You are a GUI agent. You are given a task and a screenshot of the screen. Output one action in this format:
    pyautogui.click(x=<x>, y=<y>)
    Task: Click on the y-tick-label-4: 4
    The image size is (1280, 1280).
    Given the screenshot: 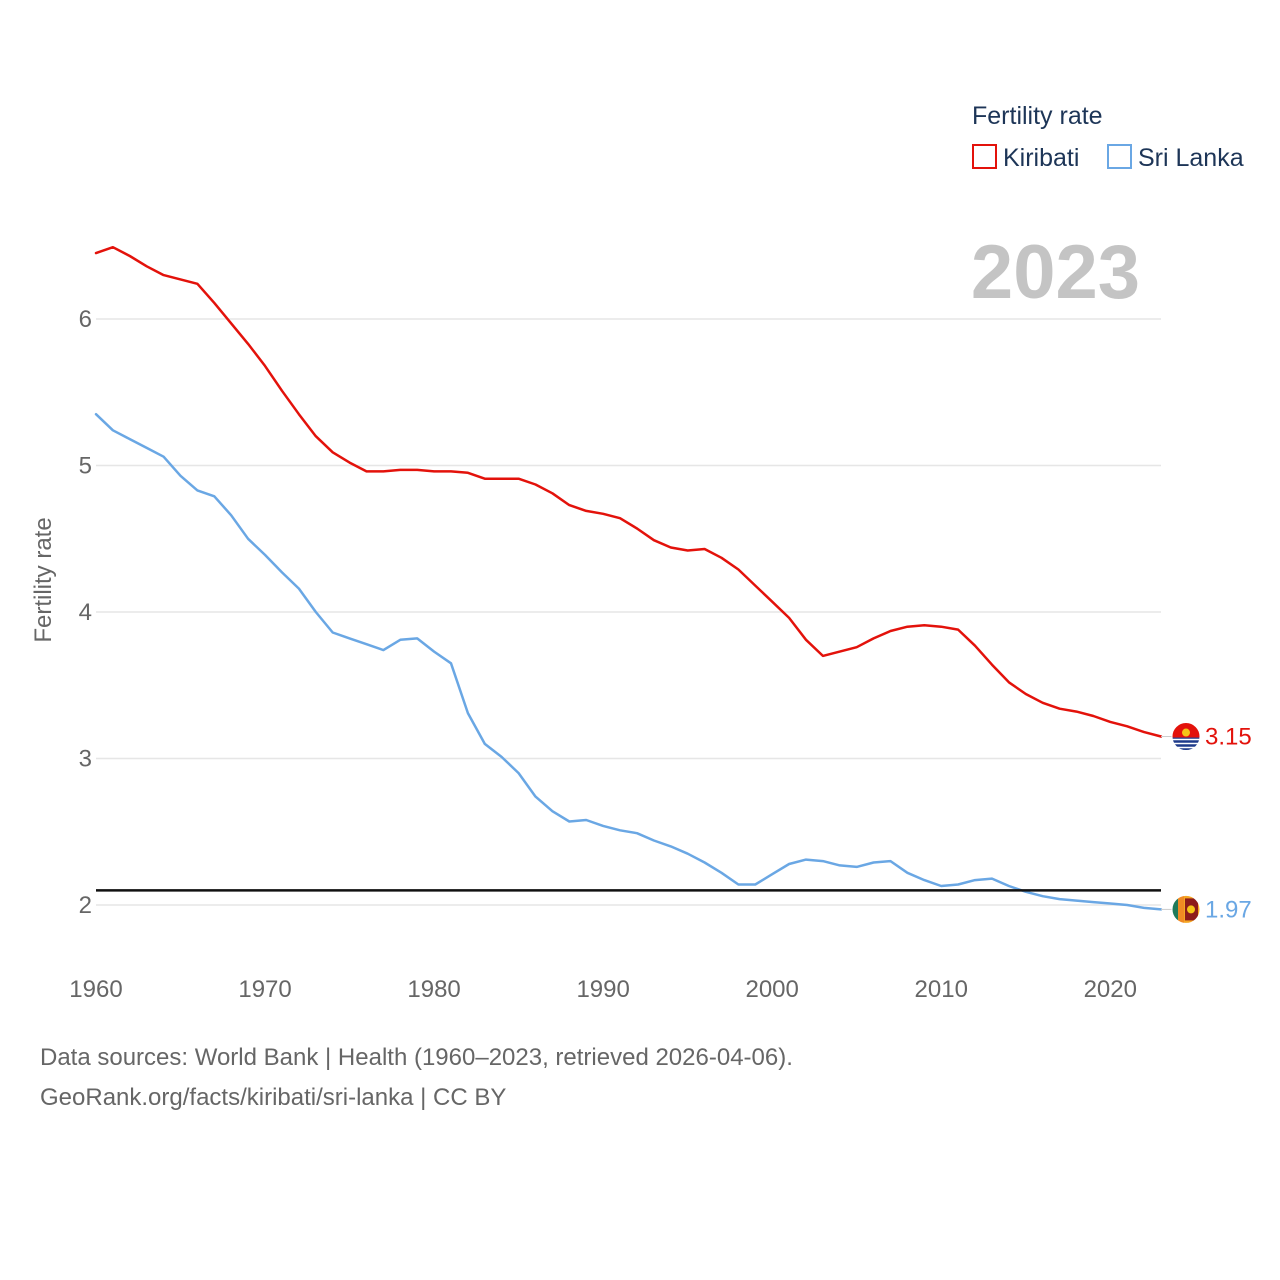 What is the action you would take?
    pyautogui.click(x=85, y=612)
    